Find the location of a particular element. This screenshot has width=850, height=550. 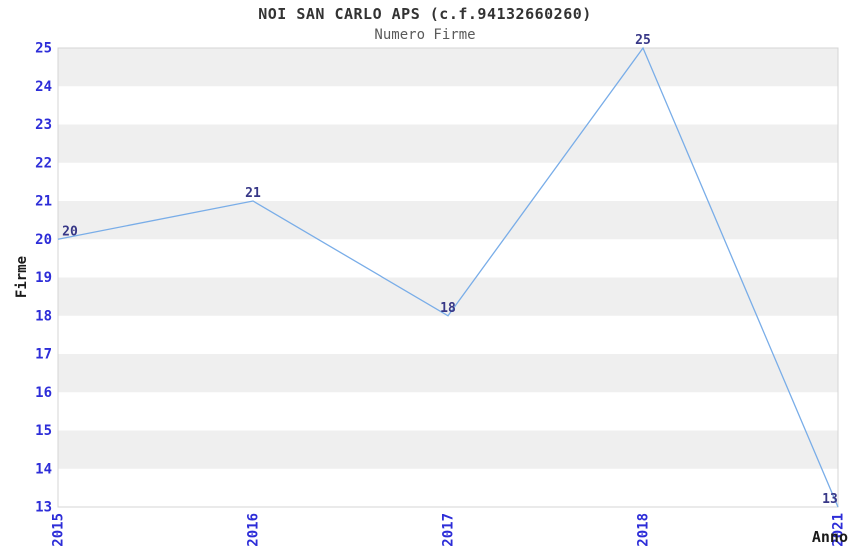

point-label: 20 is located at coordinates (70, 231).